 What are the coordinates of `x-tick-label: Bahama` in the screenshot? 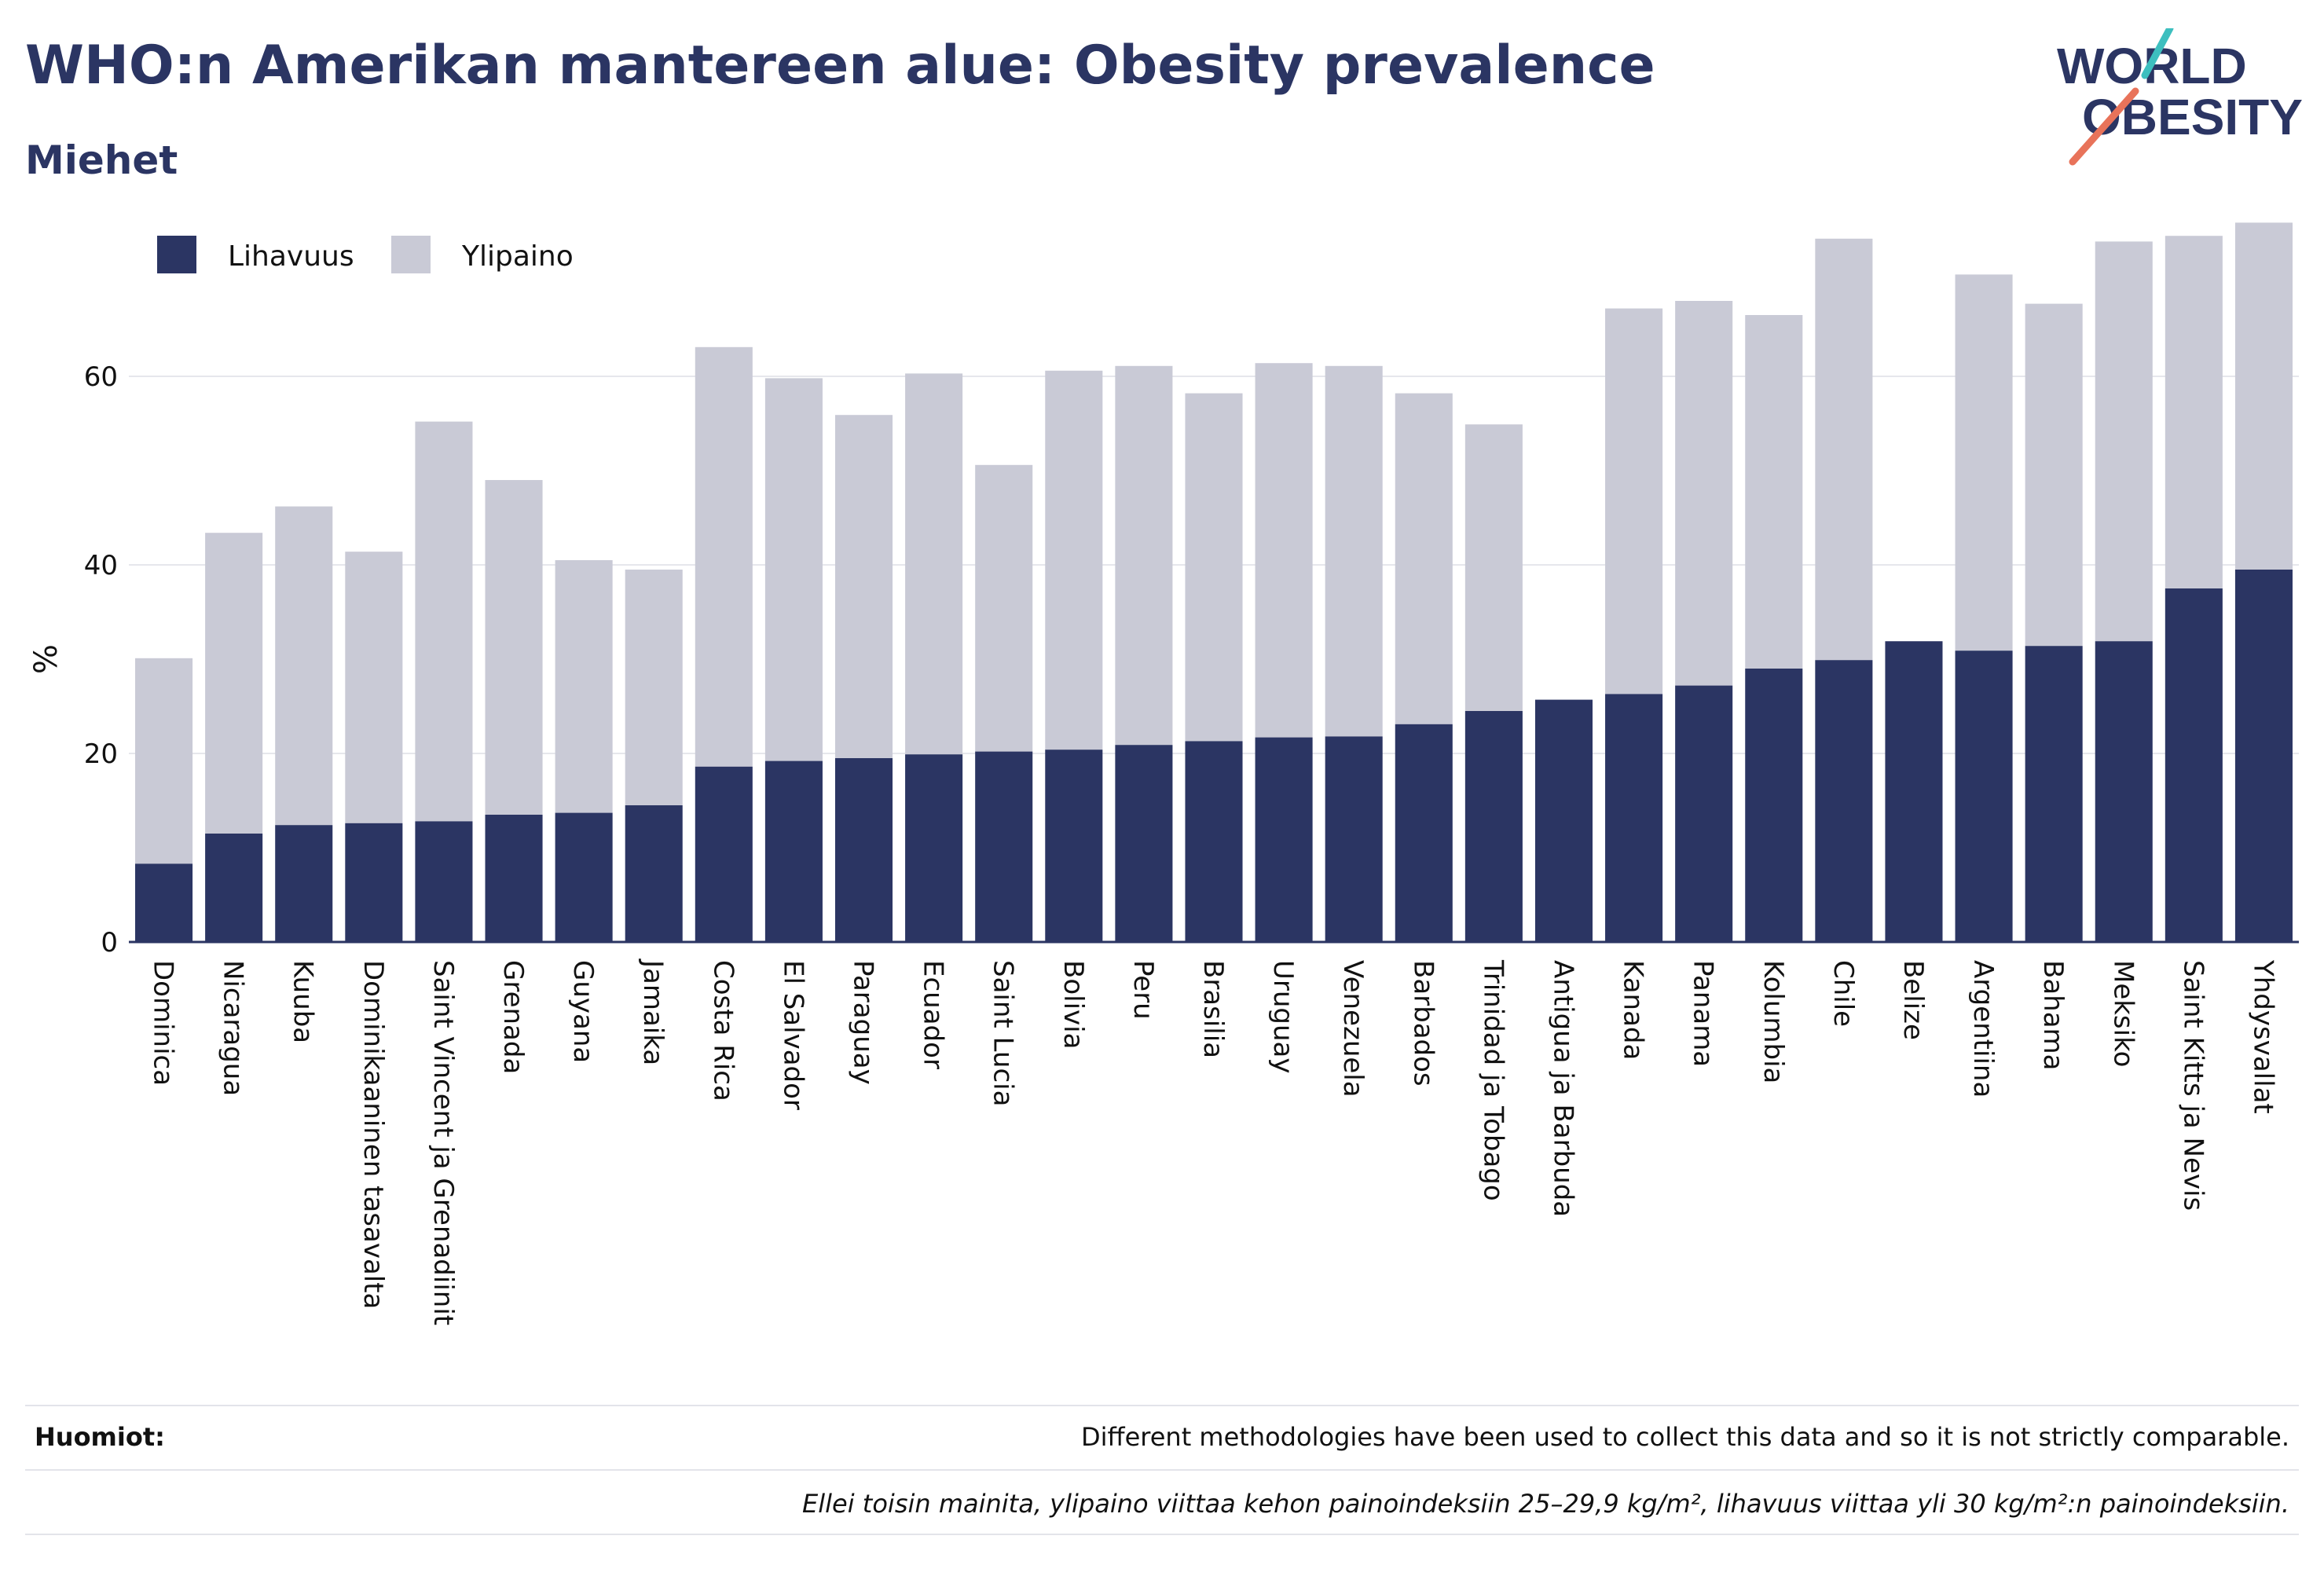 It's located at (2053, 1015).